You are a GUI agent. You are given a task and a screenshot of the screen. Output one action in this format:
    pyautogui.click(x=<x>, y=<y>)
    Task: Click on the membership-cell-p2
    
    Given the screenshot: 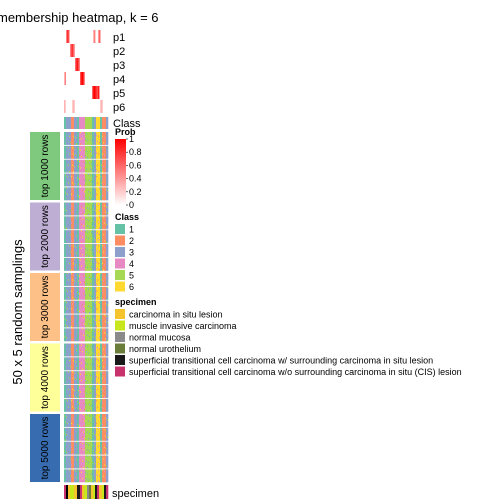 What is the action you would take?
    pyautogui.click(x=102, y=50)
    